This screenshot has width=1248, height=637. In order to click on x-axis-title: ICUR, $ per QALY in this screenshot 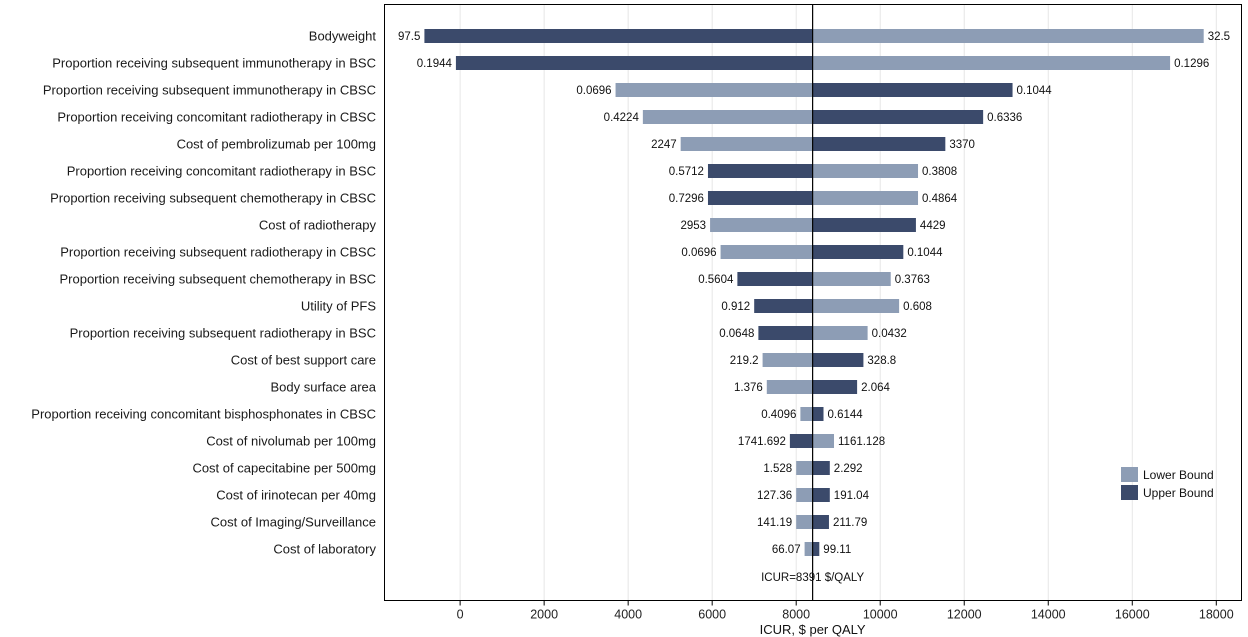, I will do `click(813, 629)`.